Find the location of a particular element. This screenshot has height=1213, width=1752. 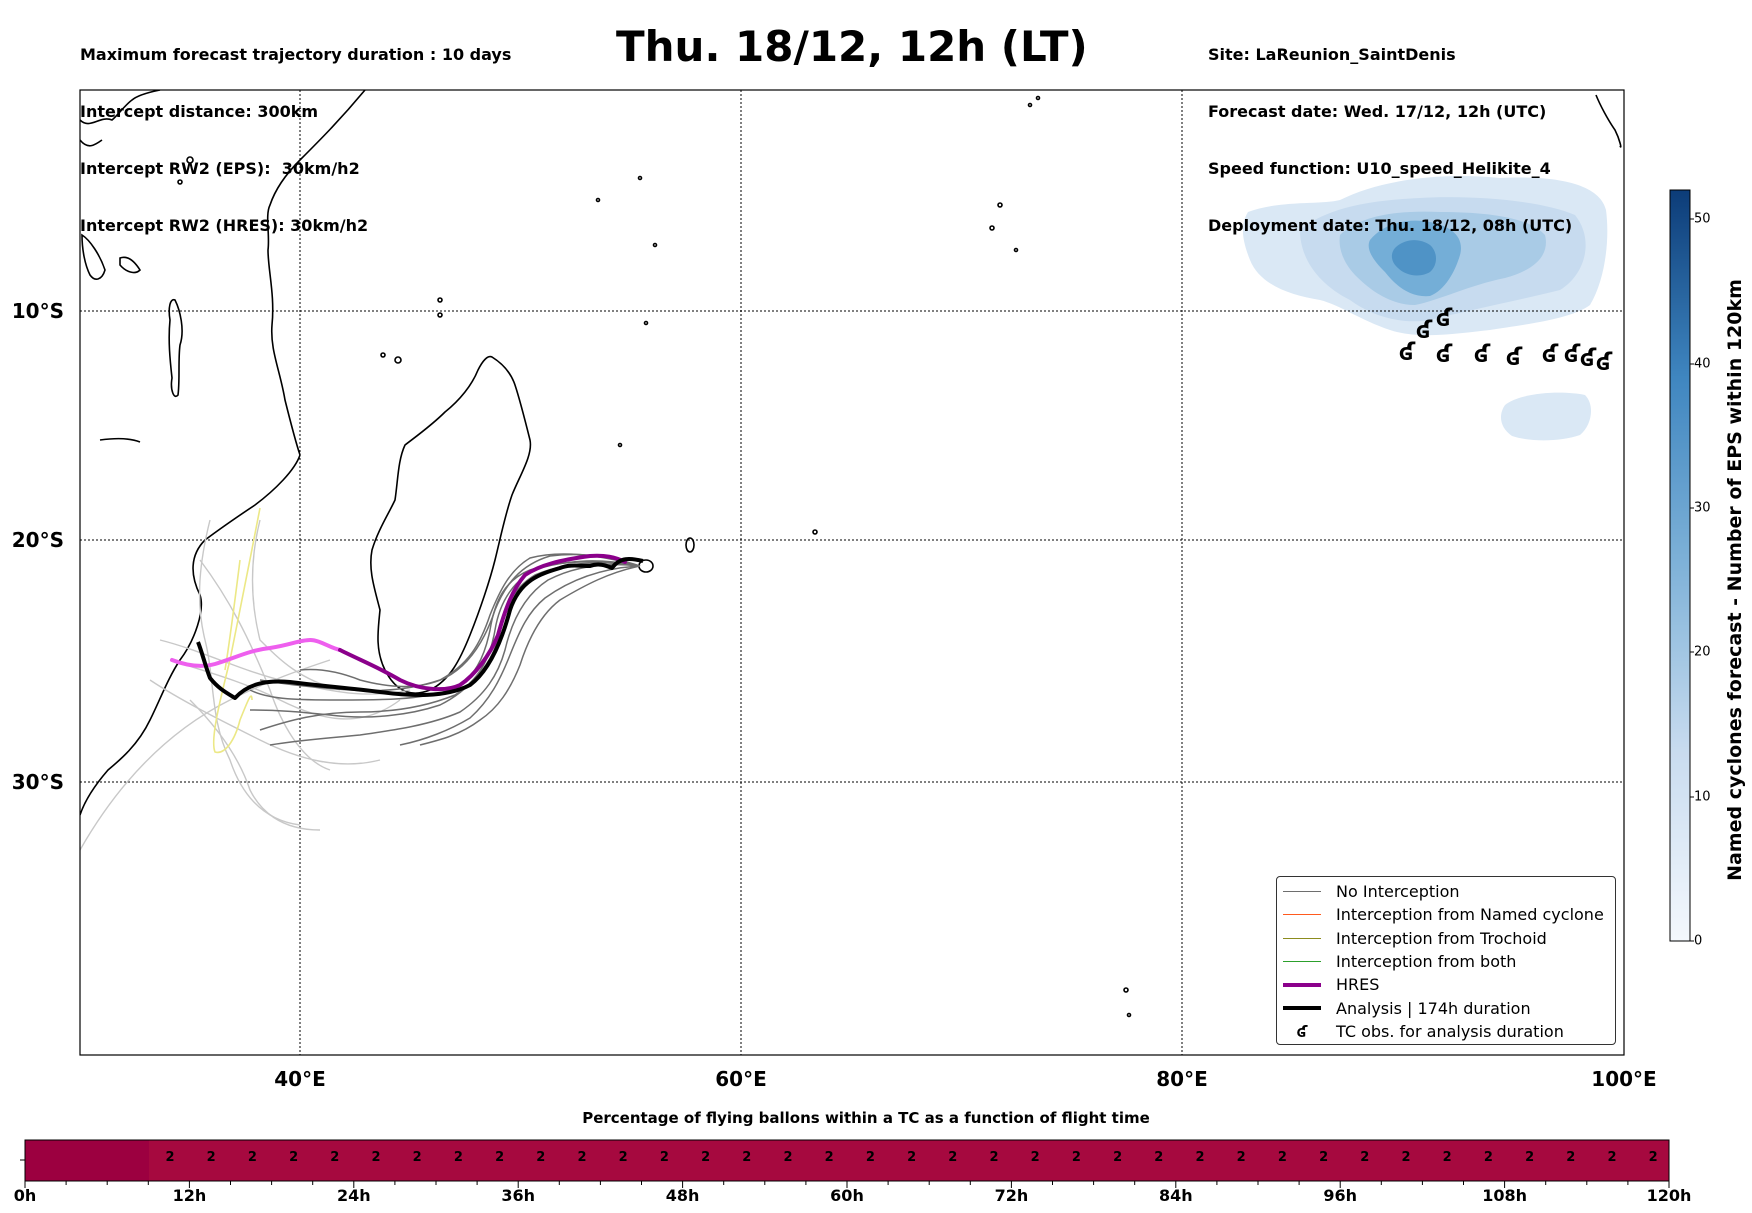

lat-label: 10°S is located at coordinates (37, 311).